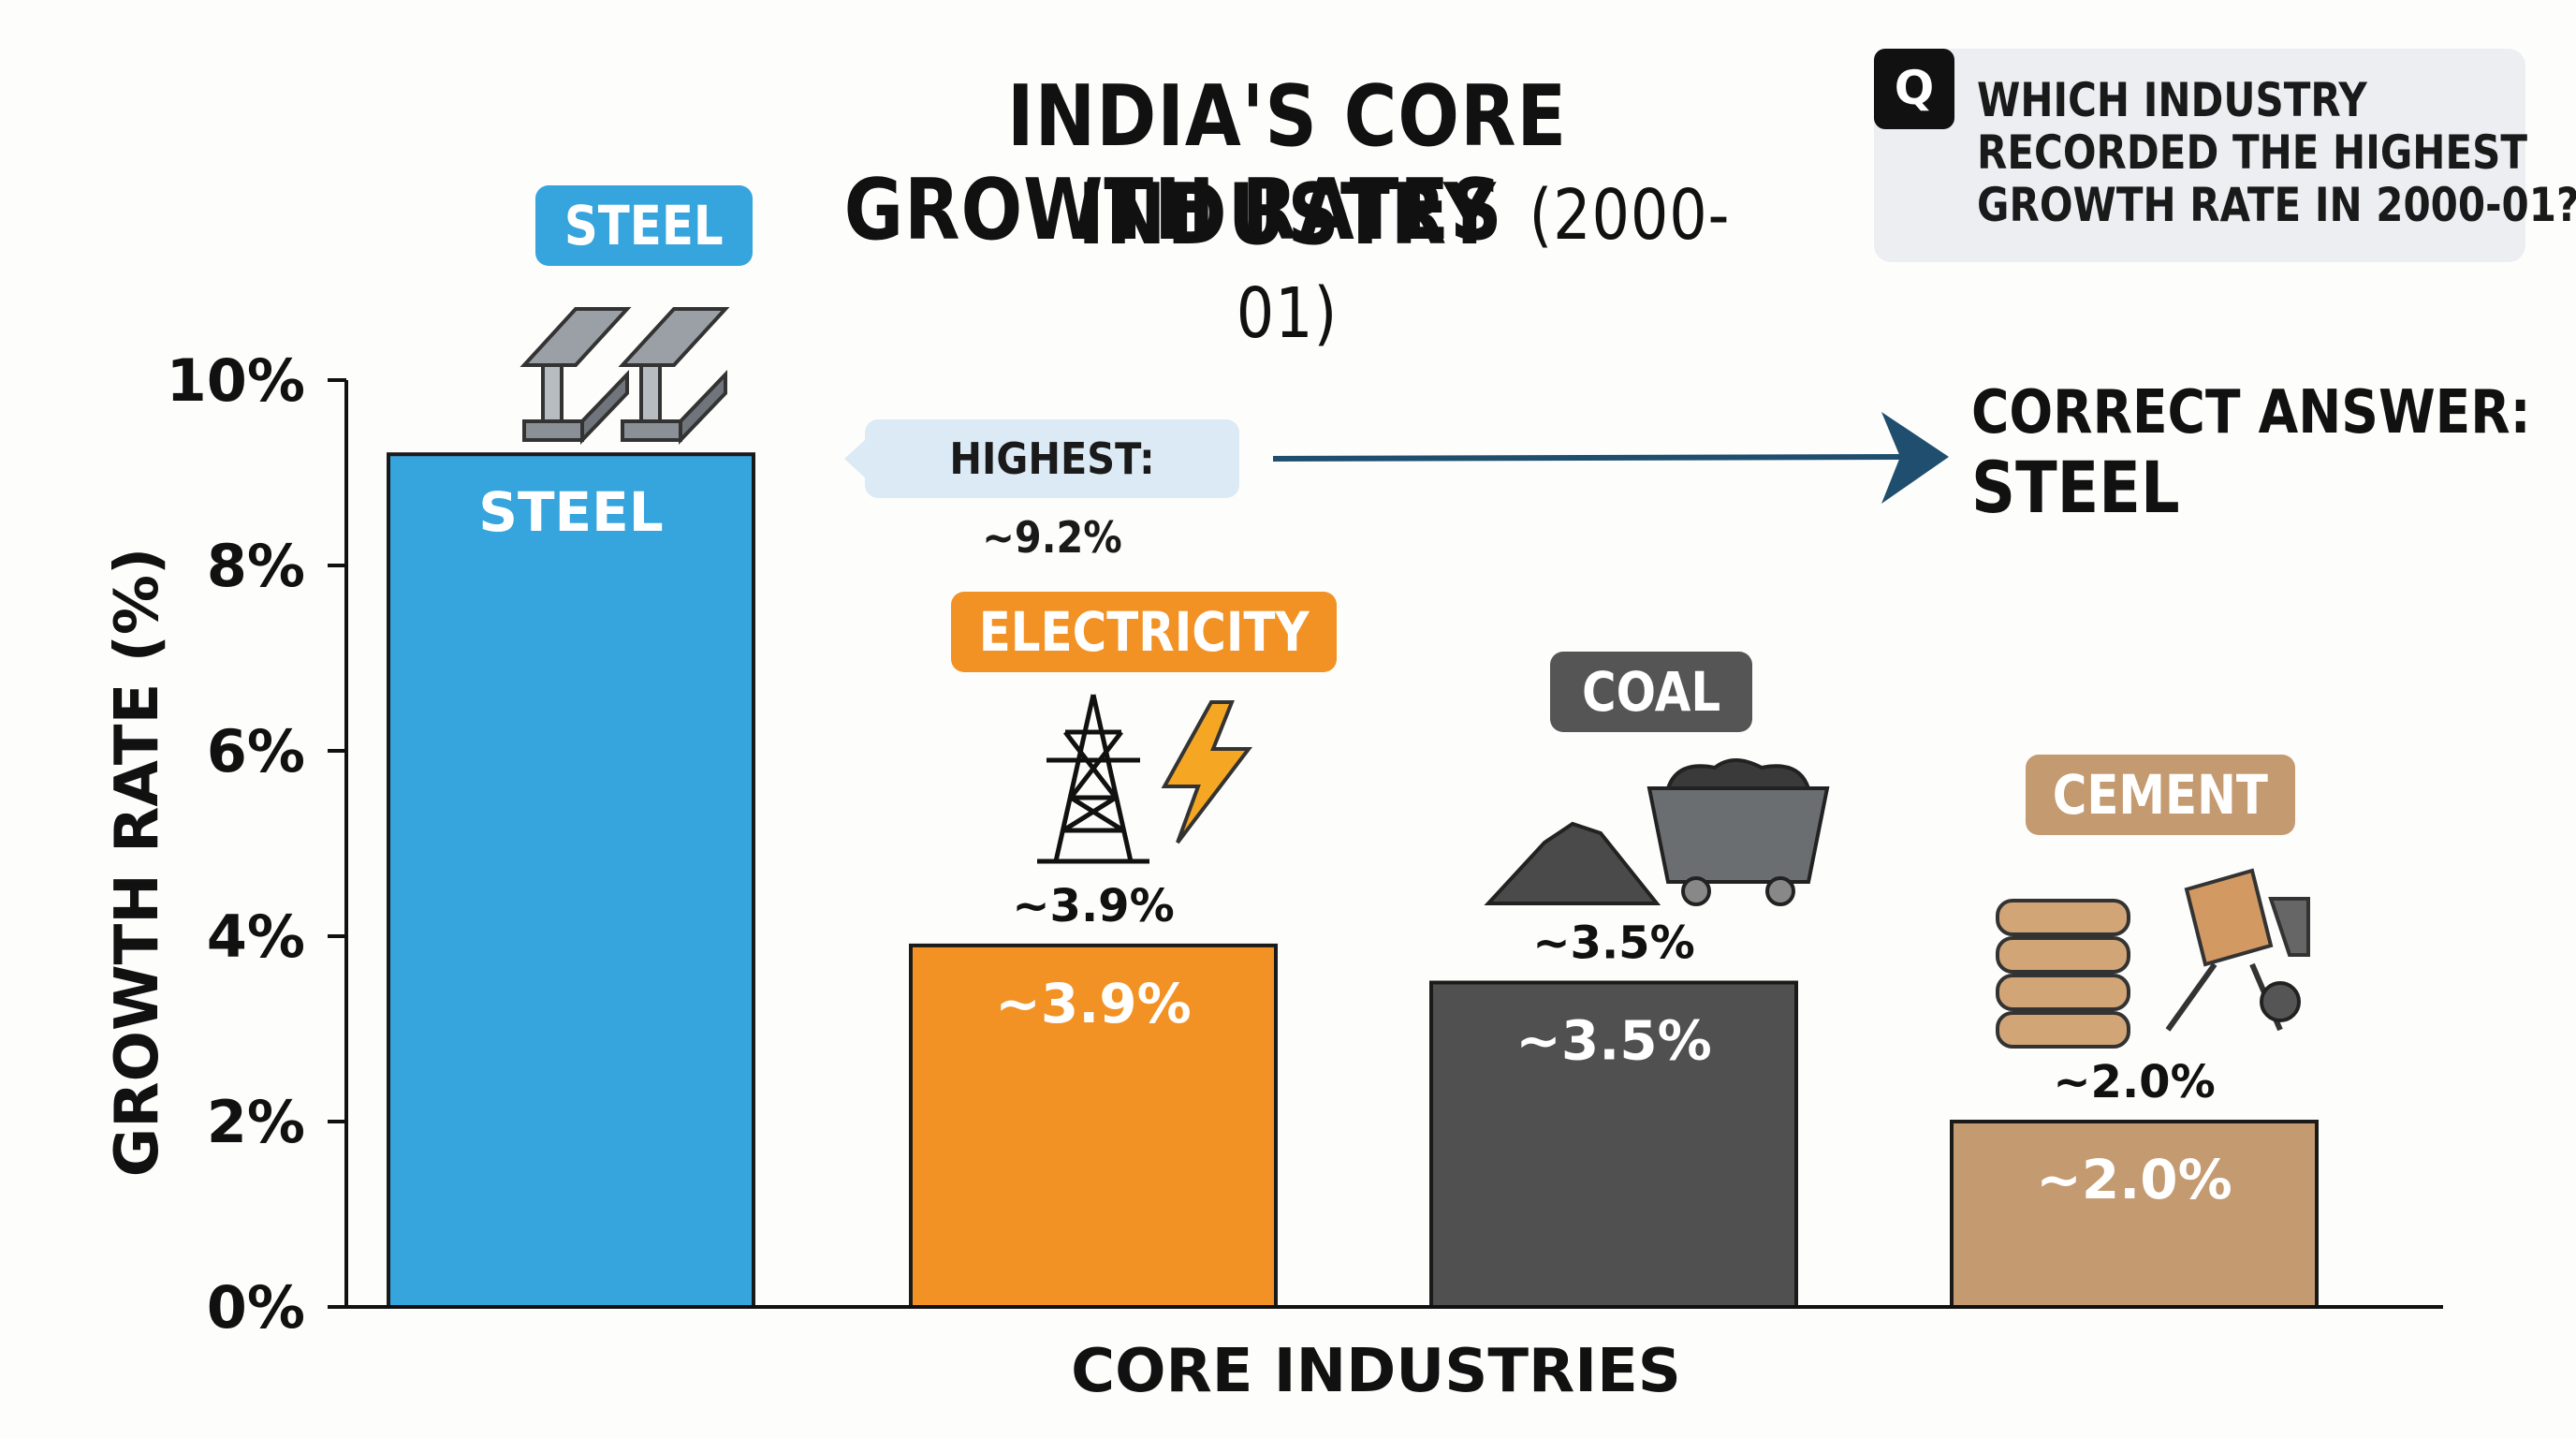 The width and height of the screenshot is (2576, 1438). What do you see at coordinates (2075, 487) in the screenshot?
I see `answer-value: STEEL` at bounding box center [2075, 487].